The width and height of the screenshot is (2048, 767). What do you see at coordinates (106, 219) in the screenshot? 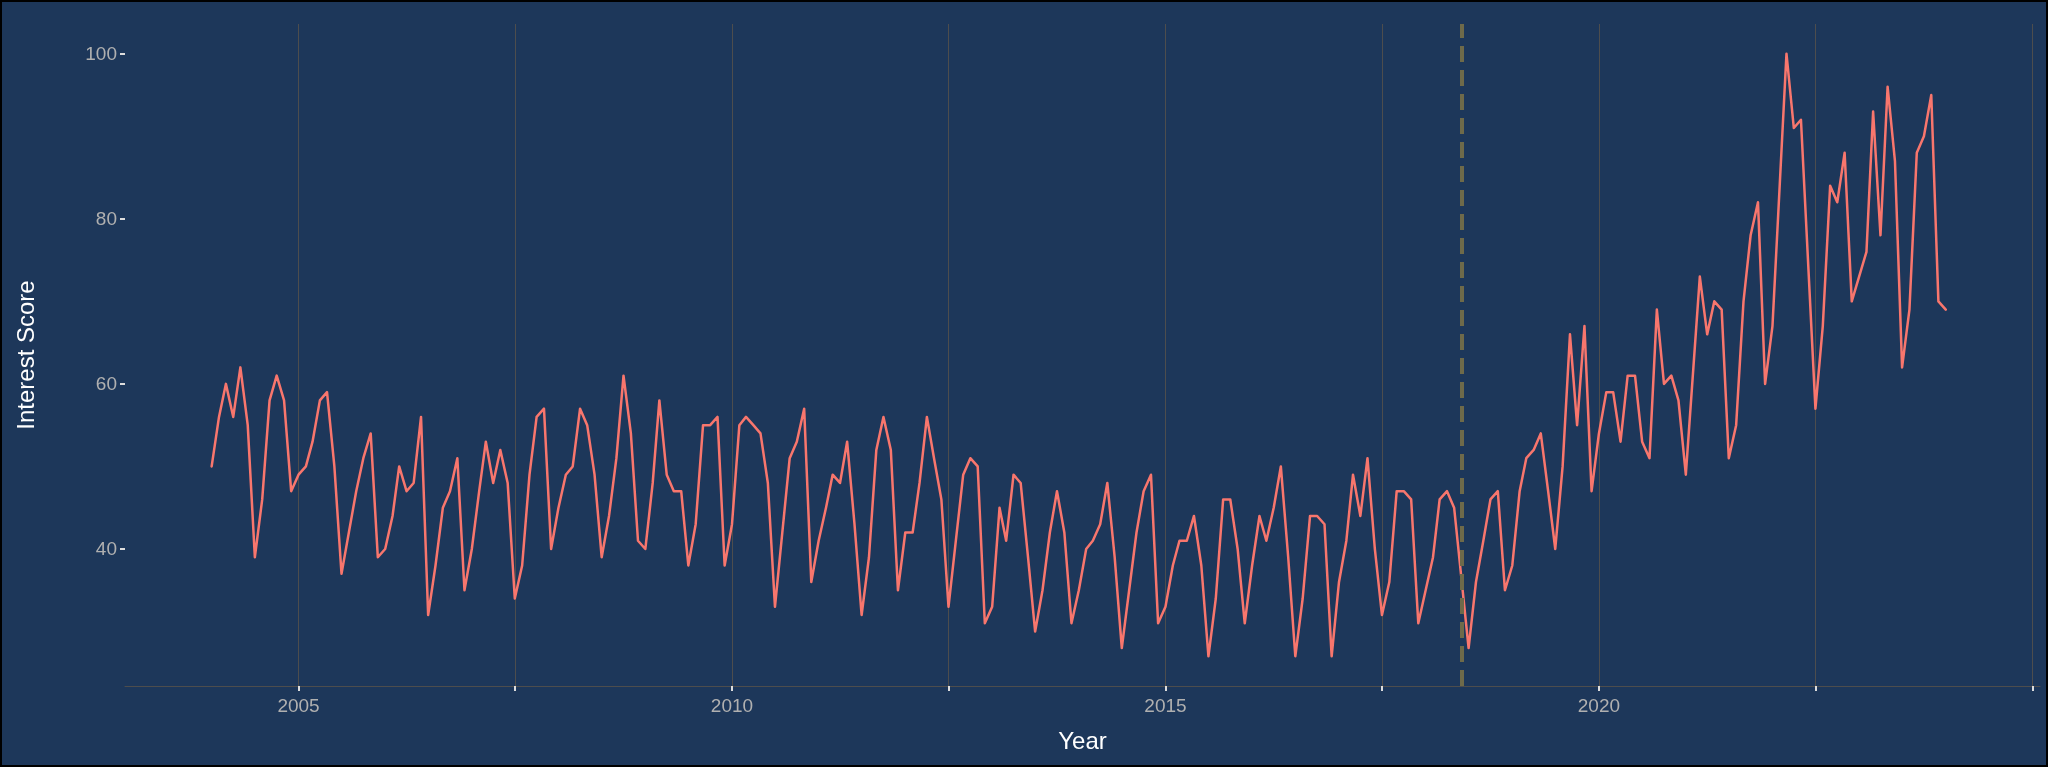
I see `y-tick-label: 80` at bounding box center [106, 219].